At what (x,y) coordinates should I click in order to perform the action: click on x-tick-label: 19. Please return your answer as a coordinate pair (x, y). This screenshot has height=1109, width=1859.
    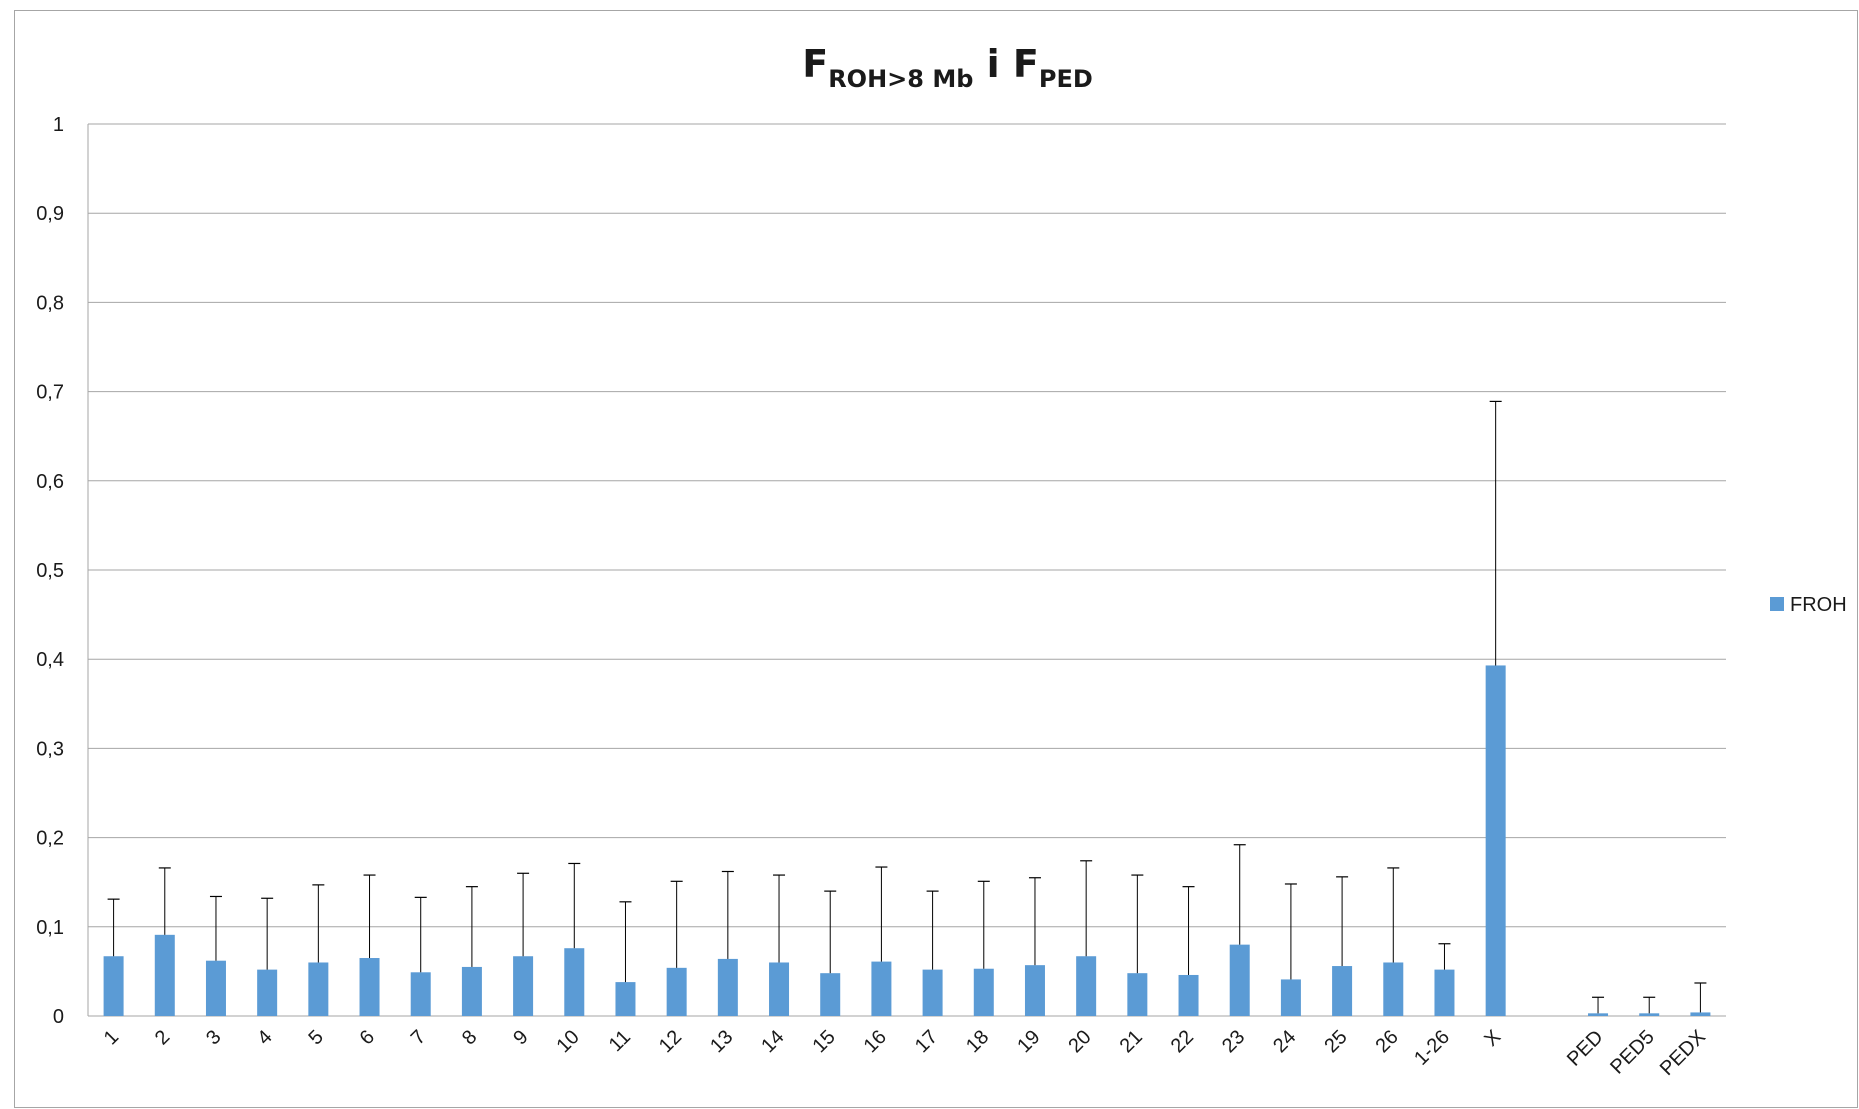
    Looking at the image, I should click on (1028, 1041).